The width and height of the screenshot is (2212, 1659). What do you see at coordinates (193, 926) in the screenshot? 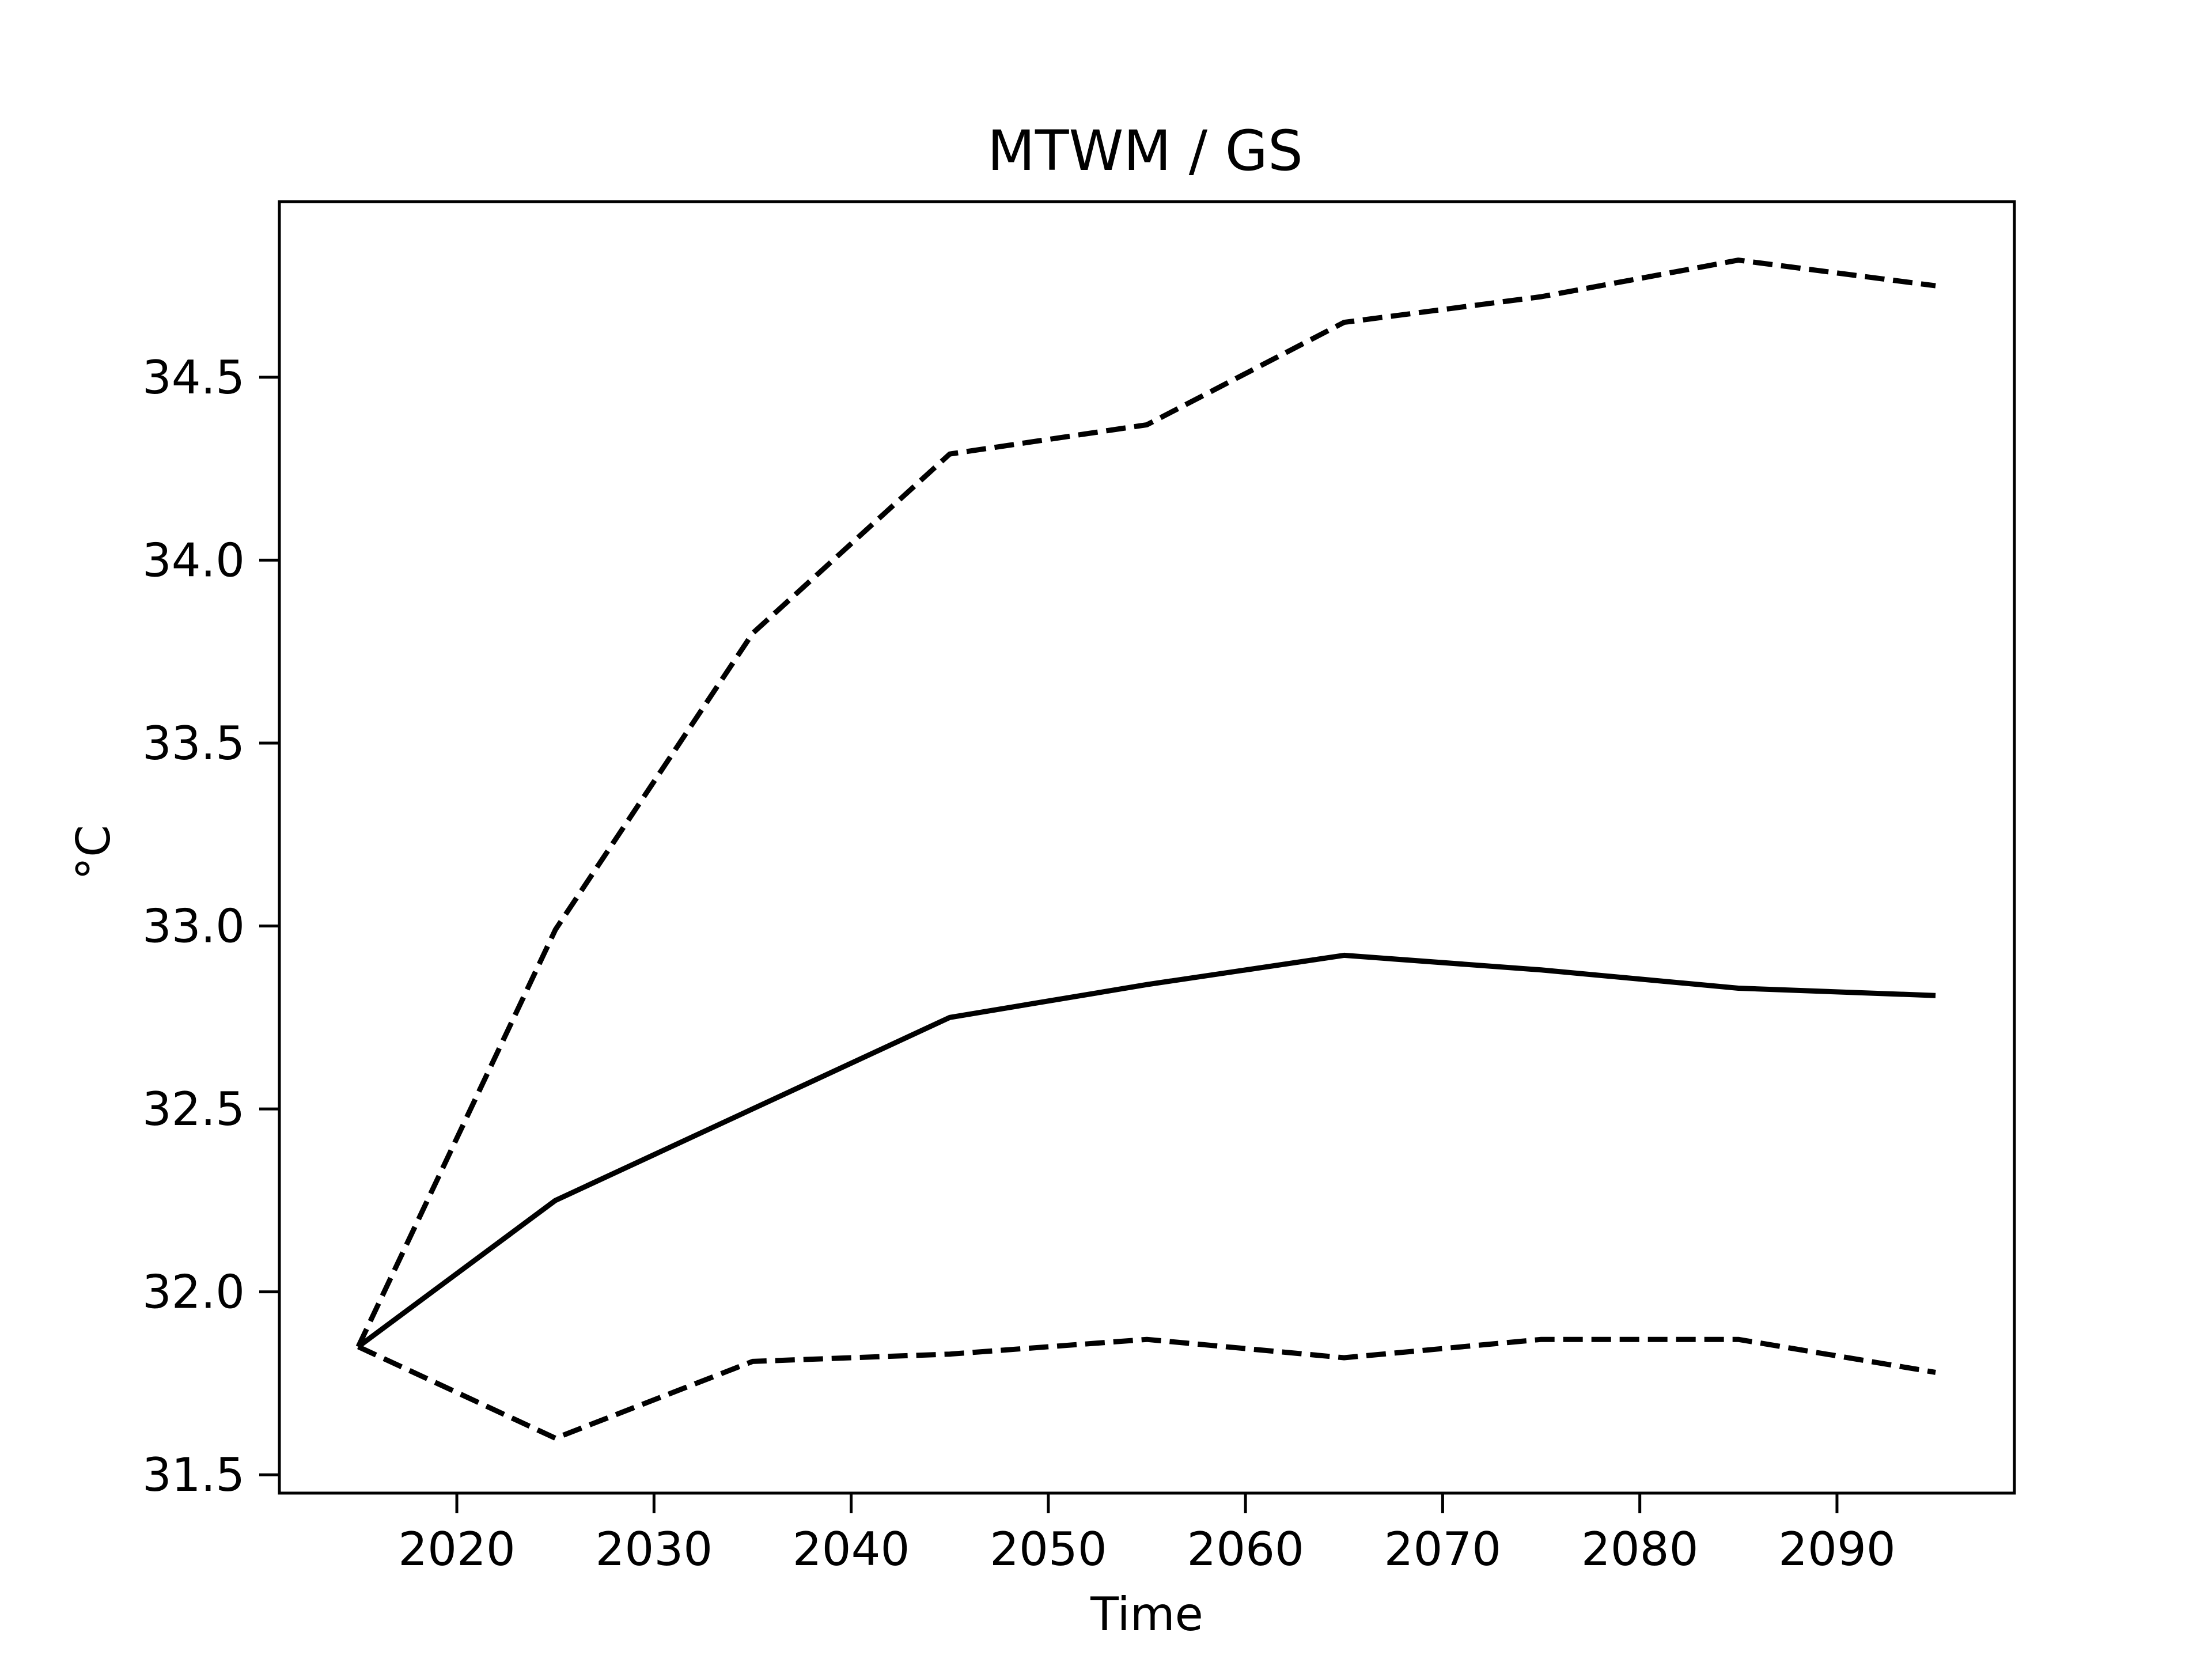
I see `y-tick-label: 33.0` at bounding box center [193, 926].